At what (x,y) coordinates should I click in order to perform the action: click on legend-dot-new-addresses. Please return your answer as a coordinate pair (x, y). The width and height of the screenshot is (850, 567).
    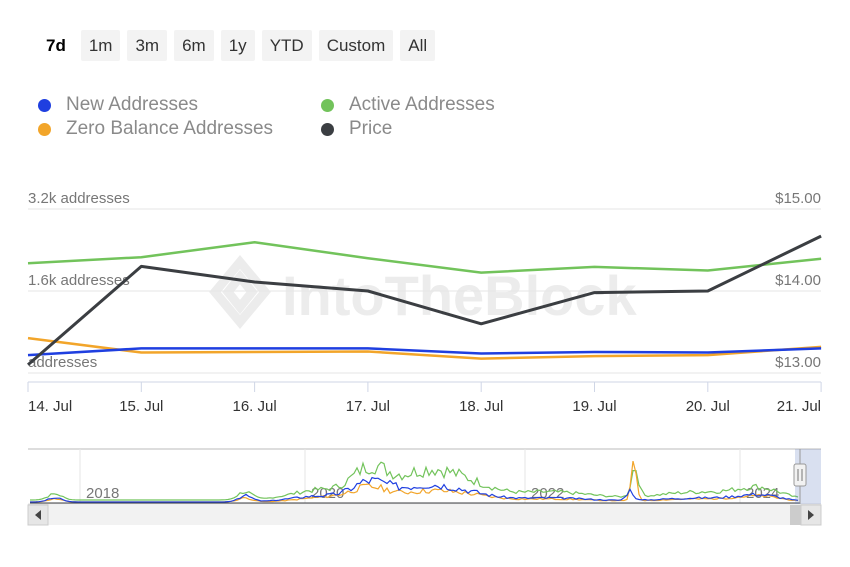
    Looking at the image, I should click on (44, 105).